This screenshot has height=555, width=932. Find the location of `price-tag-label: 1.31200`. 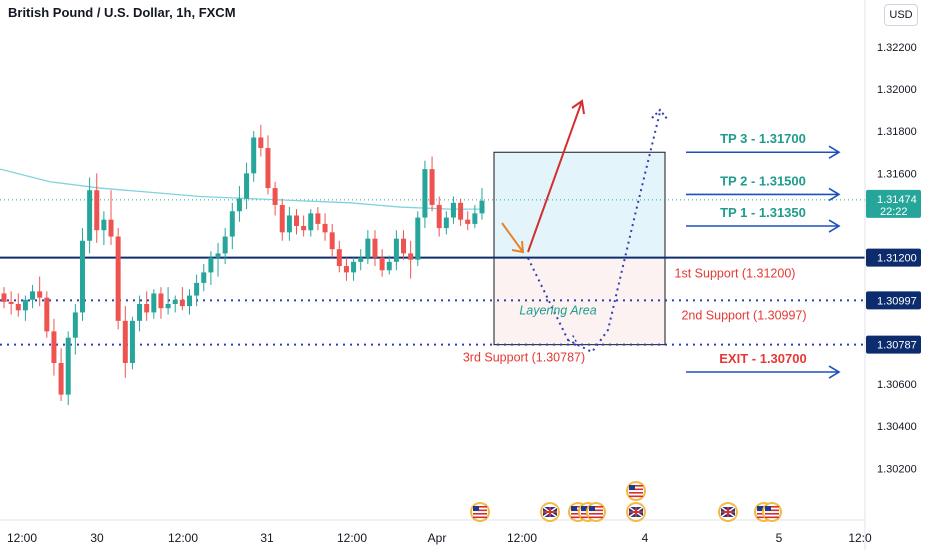

price-tag-label: 1.31200 is located at coordinates (897, 259).